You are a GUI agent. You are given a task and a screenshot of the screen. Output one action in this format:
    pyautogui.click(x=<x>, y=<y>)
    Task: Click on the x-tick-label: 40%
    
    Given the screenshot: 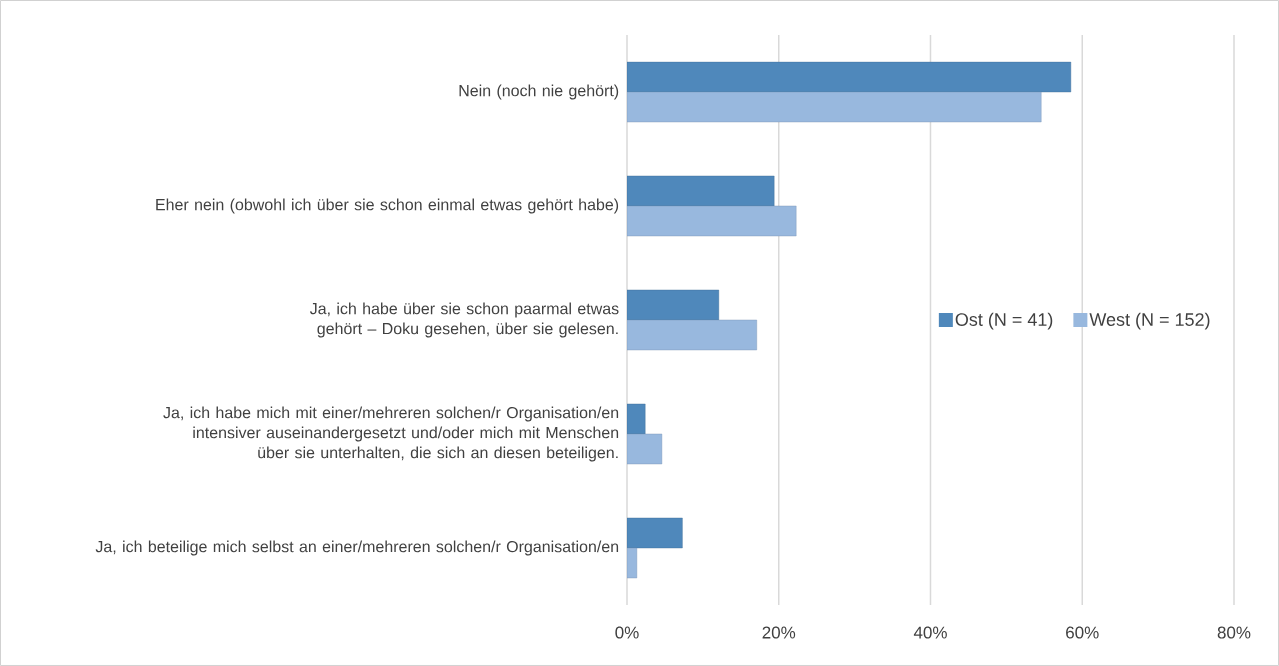 What is the action you would take?
    pyautogui.click(x=930, y=632)
    